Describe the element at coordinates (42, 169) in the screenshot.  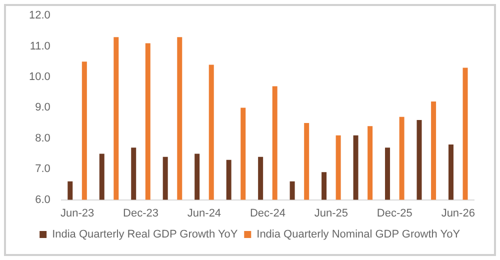
I see `y-tick-label: 7.0` at that location.